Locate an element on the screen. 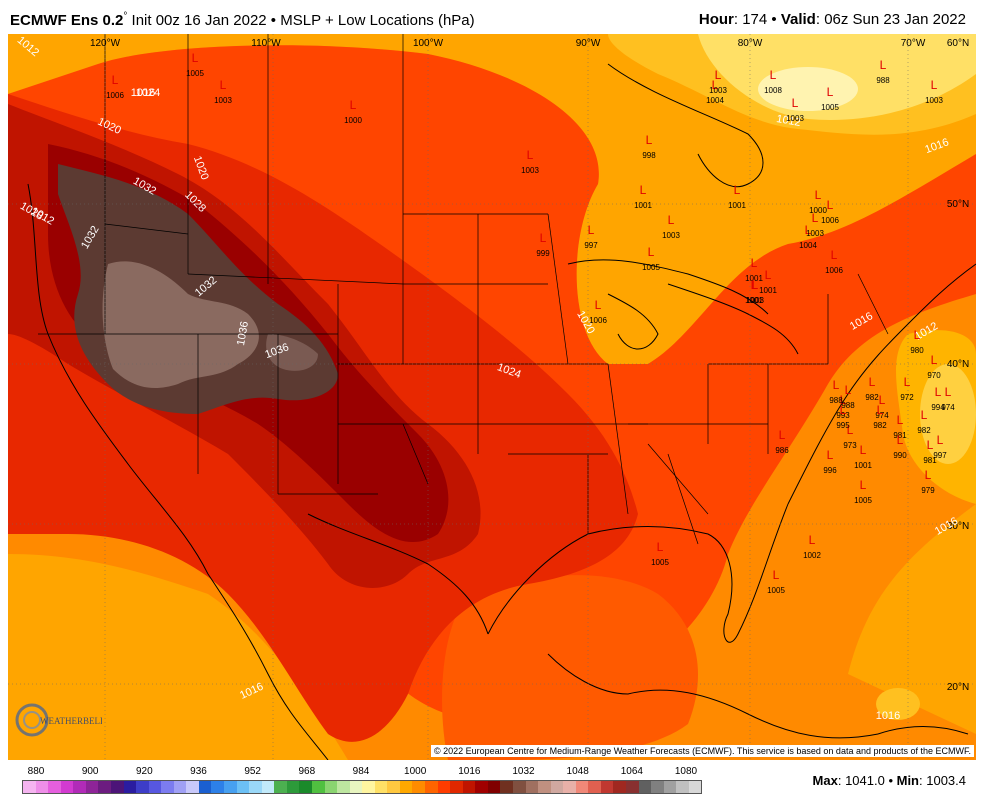 This screenshot has width=984, height=808. model-name: ECMWF Ens 0.2 is located at coordinates (67, 20).